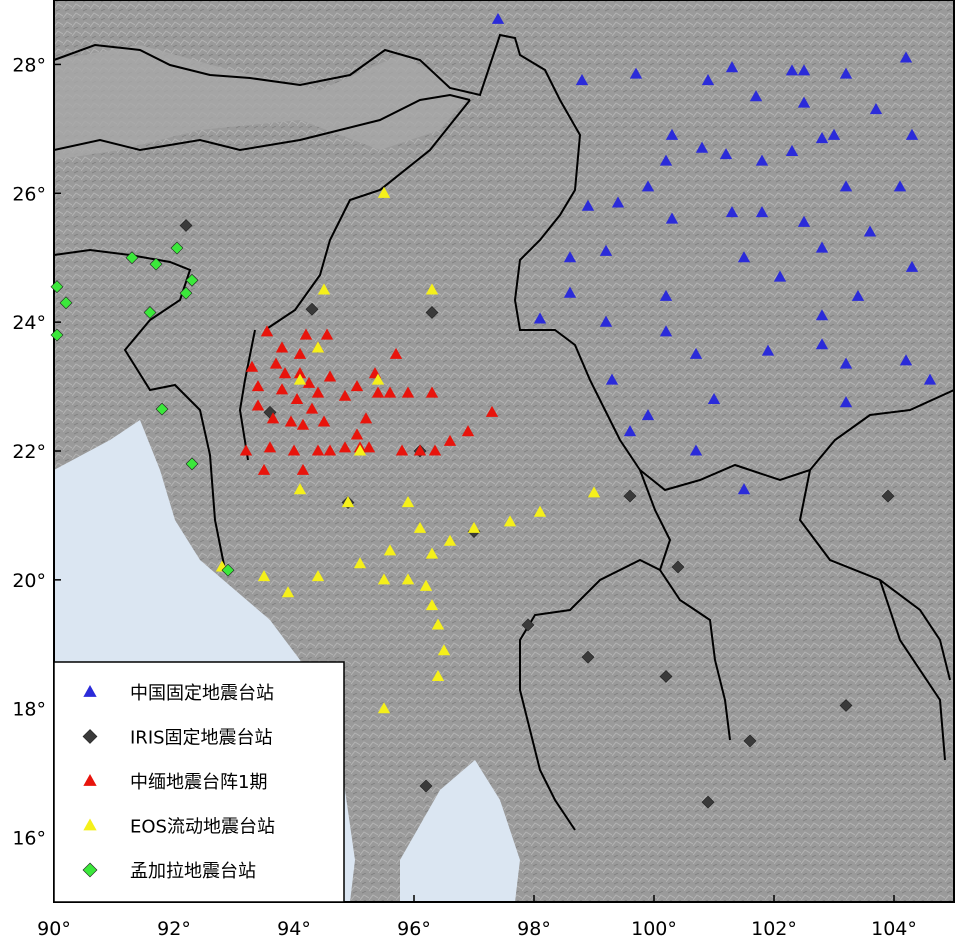  I want to click on lat-tick-label: 28°, so click(29, 65).